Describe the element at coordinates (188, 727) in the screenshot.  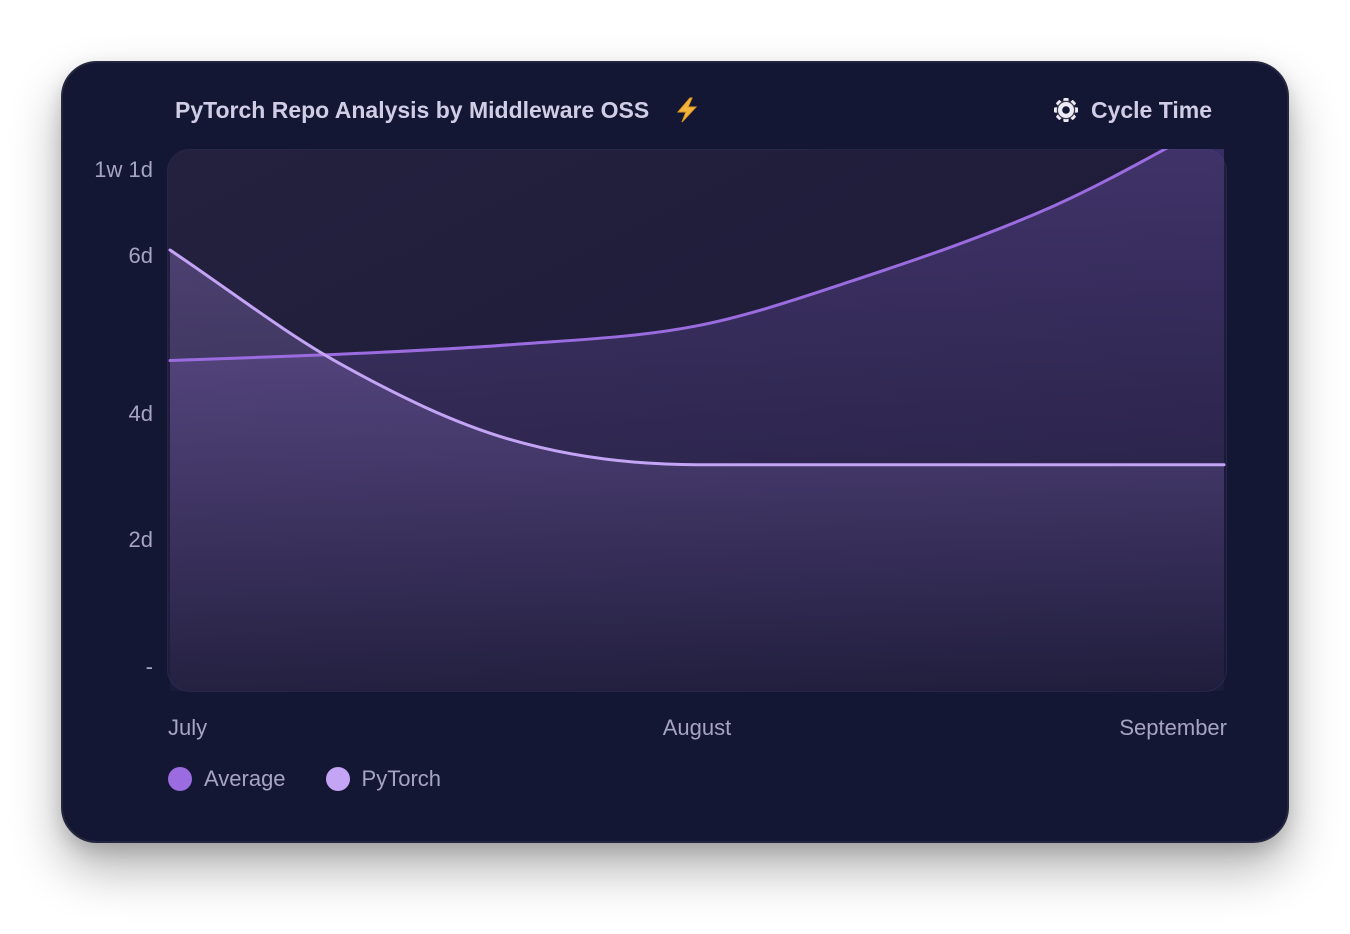
I see `x-tick-label: July` at that location.